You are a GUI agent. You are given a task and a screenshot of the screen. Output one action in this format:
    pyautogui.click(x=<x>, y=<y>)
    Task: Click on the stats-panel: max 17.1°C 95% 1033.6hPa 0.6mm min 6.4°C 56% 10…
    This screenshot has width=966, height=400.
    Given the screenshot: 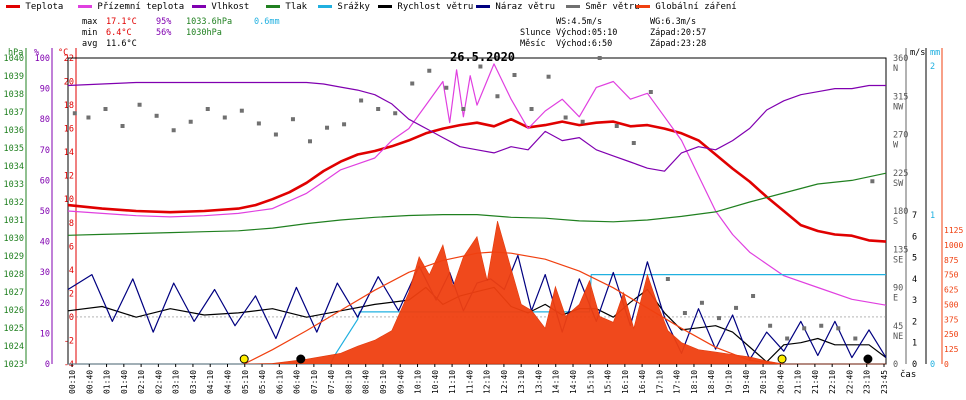 What is the action you would take?
    pyautogui.click(x=181, y=33)
    